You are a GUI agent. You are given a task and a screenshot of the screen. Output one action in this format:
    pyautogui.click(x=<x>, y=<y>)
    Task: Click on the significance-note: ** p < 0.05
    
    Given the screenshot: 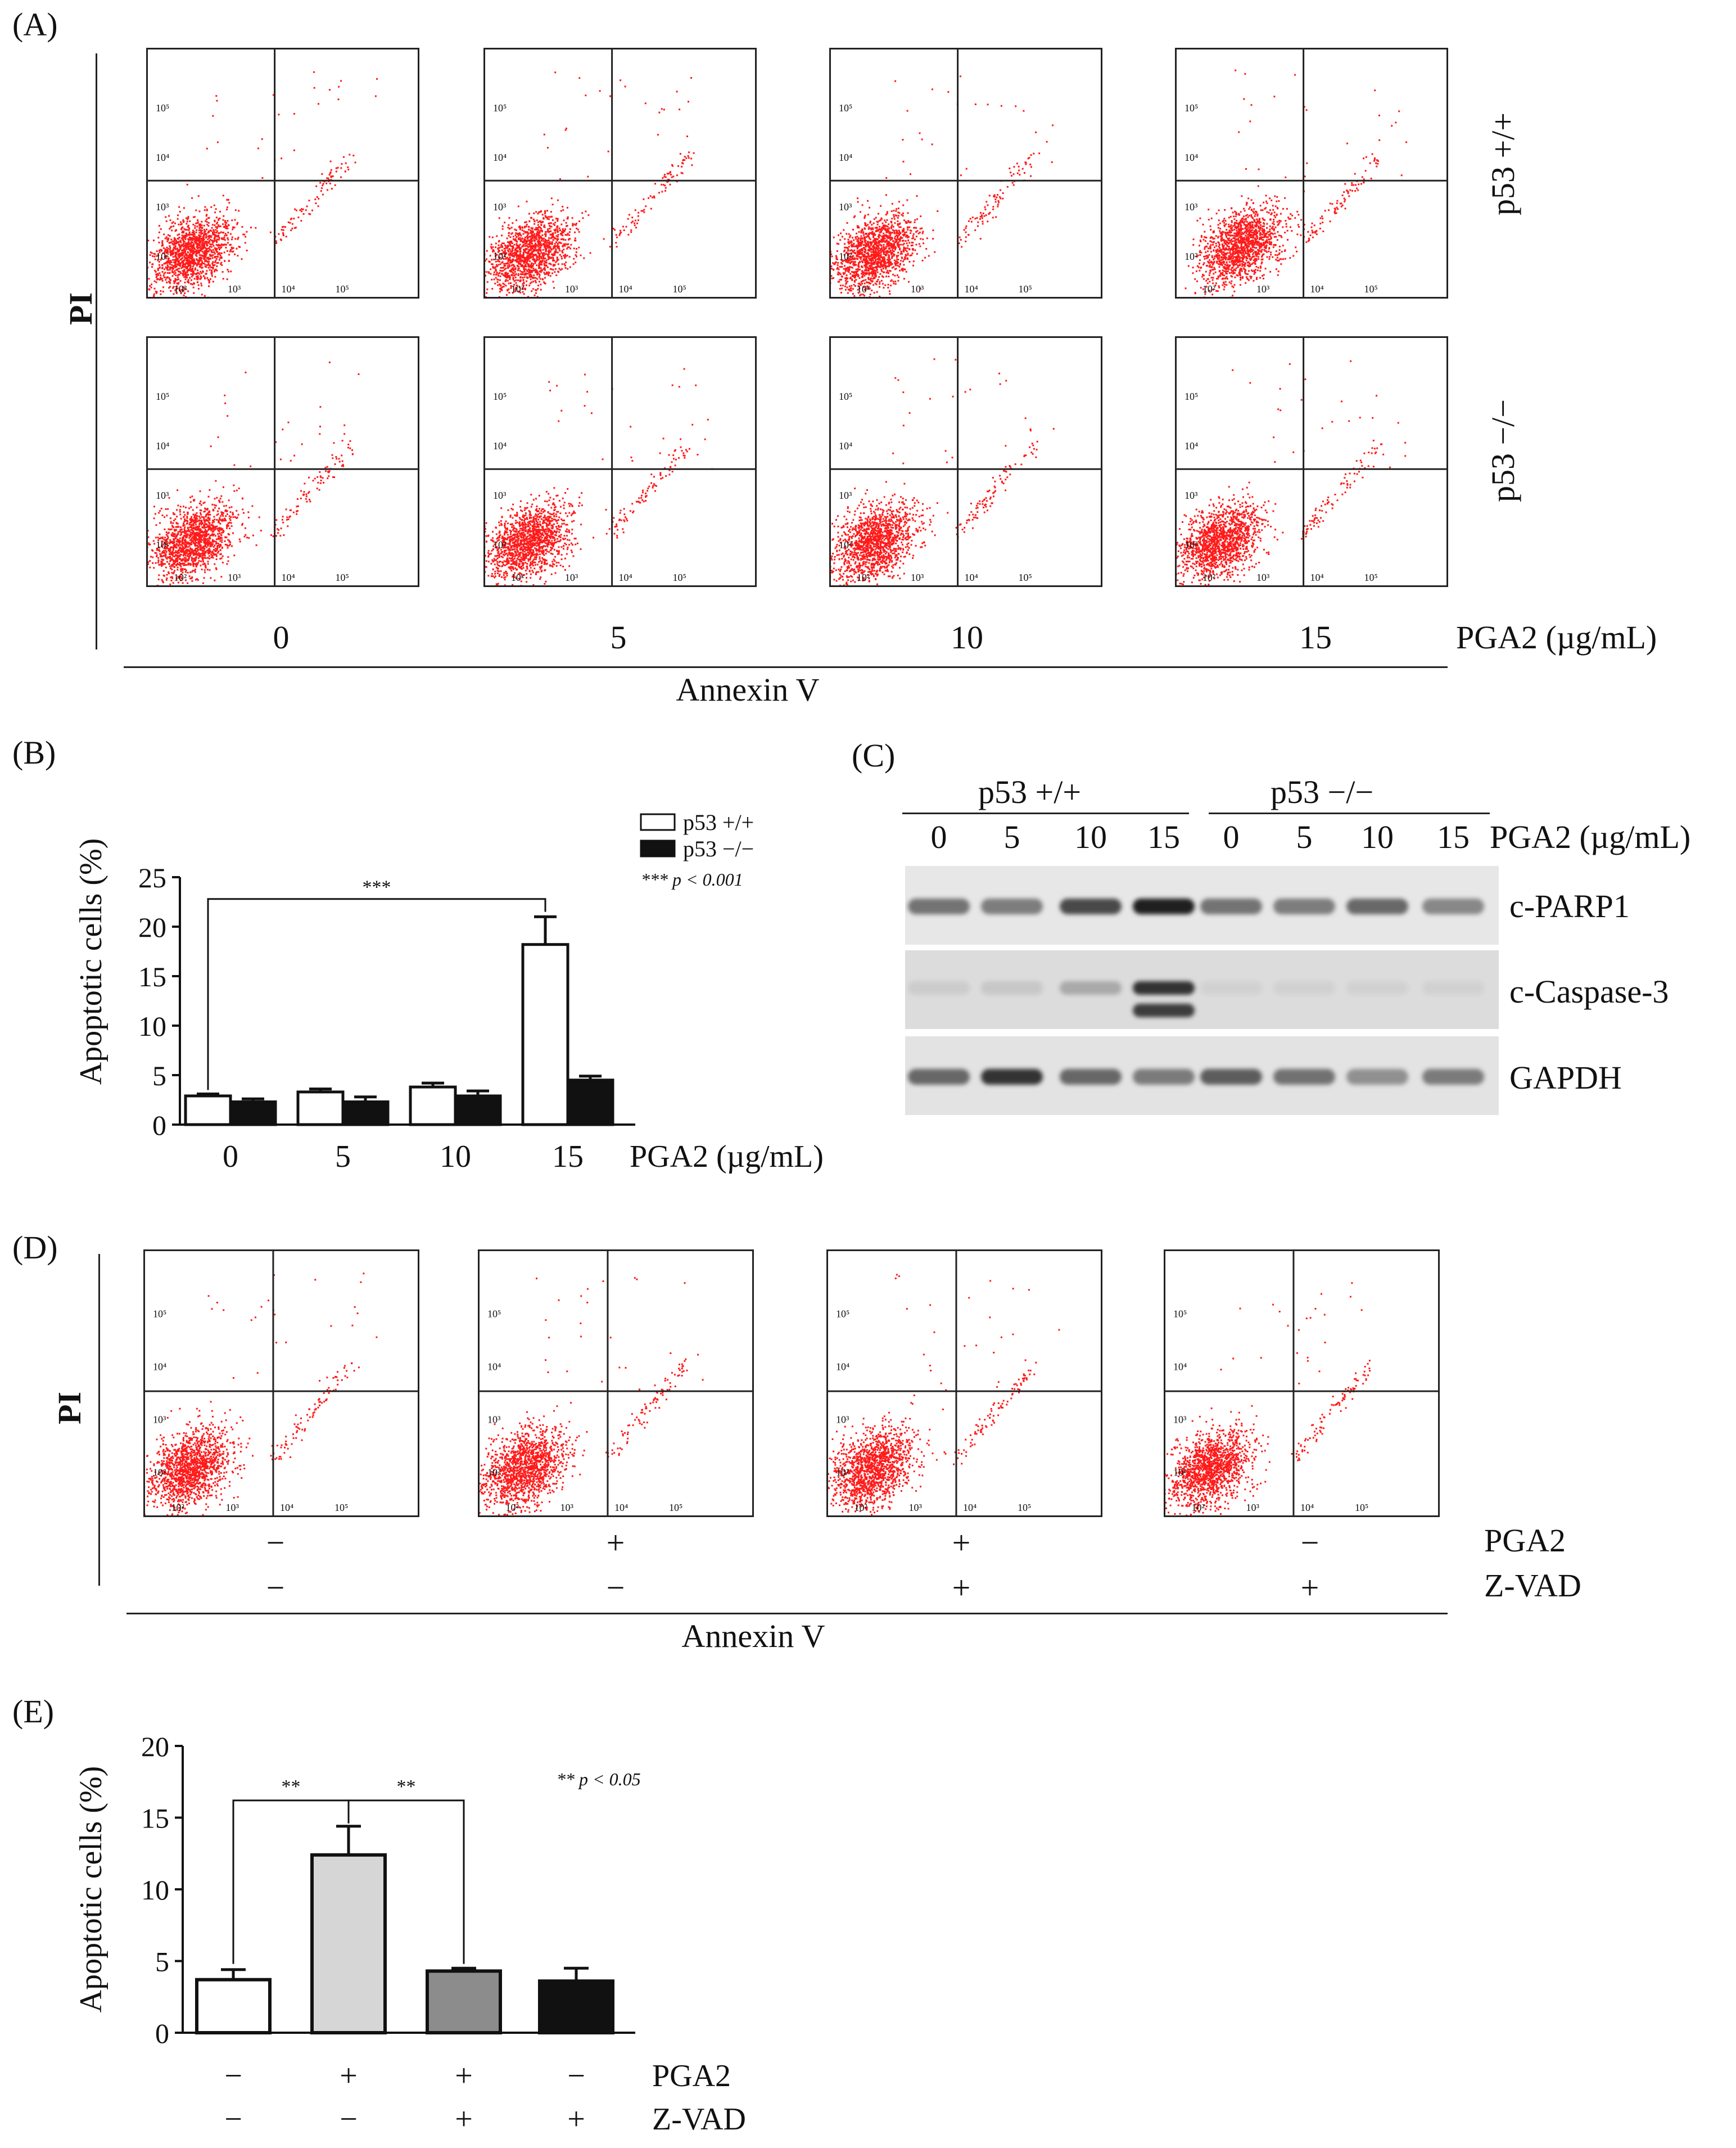 What is the action you would take?
    pyautogui.click(x=599, y=1779)
    